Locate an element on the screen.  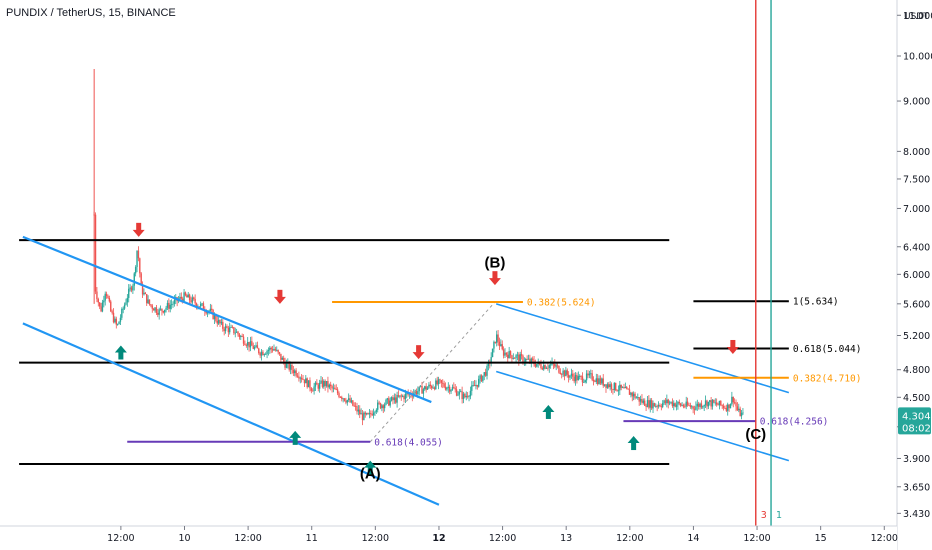
chart-title: PUNDIX / TetherUS, 15, BINANCE is located at coordinates (91, 13).